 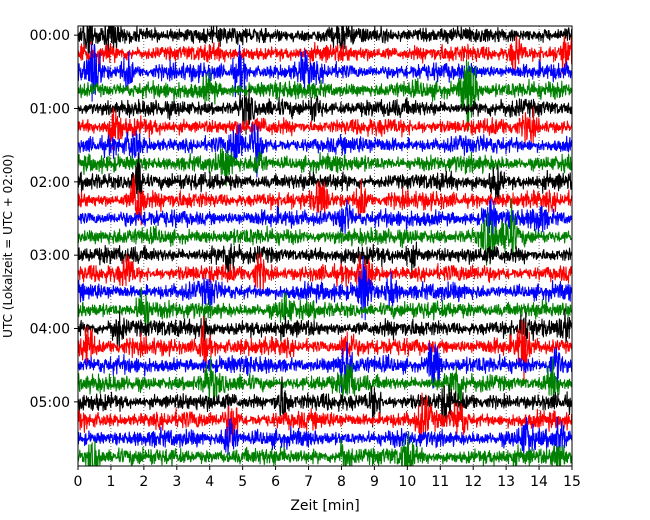 I want to click on x-tick-label-15: 15, so click(x=572, y=482).